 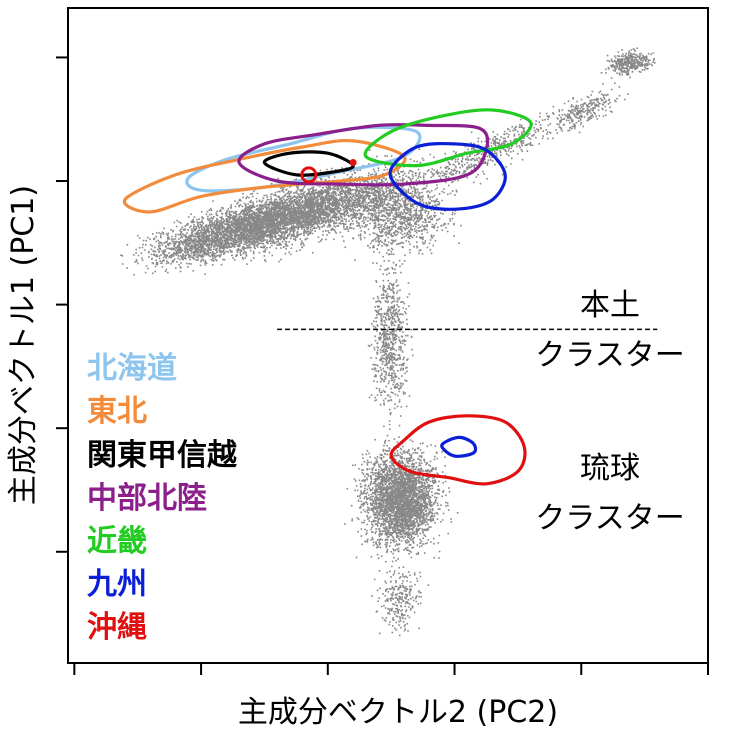 What do you see at coordinates (62, 304) in the screenshot?
I see `y-axis-ticks` at bounding box center [62, 304].